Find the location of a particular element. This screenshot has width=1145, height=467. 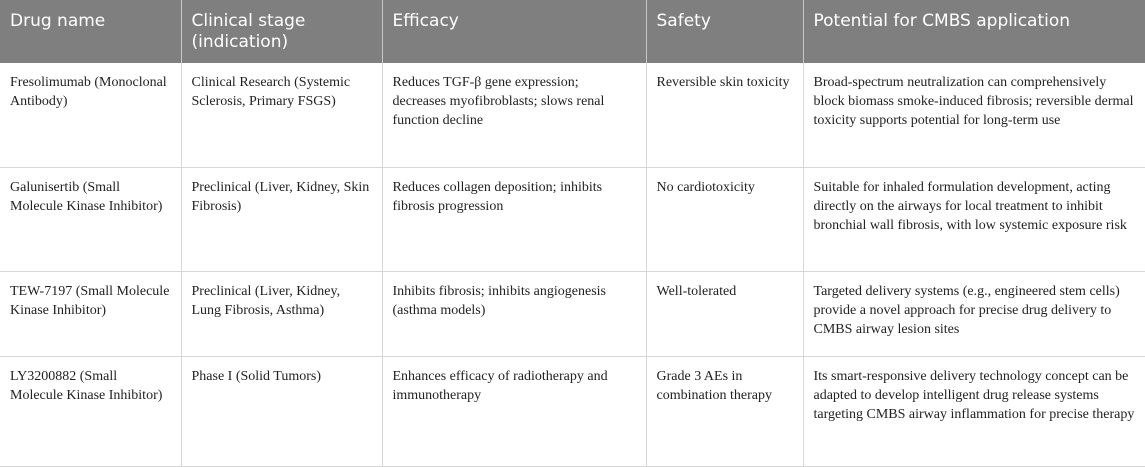

header-clinical-stage: Clinical stage (indication) is located at coordinates (282, 31).